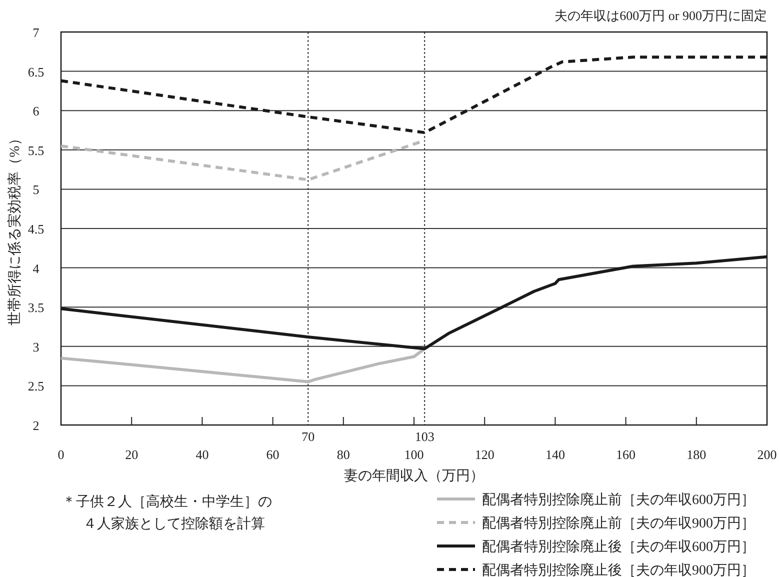 Image resolution: width=779 pixels, height=577 pixels. What do you see at coordinates (308, 436) in the screenshot?
I see `ref-line-label: 70` at bounding box center [308, 436].